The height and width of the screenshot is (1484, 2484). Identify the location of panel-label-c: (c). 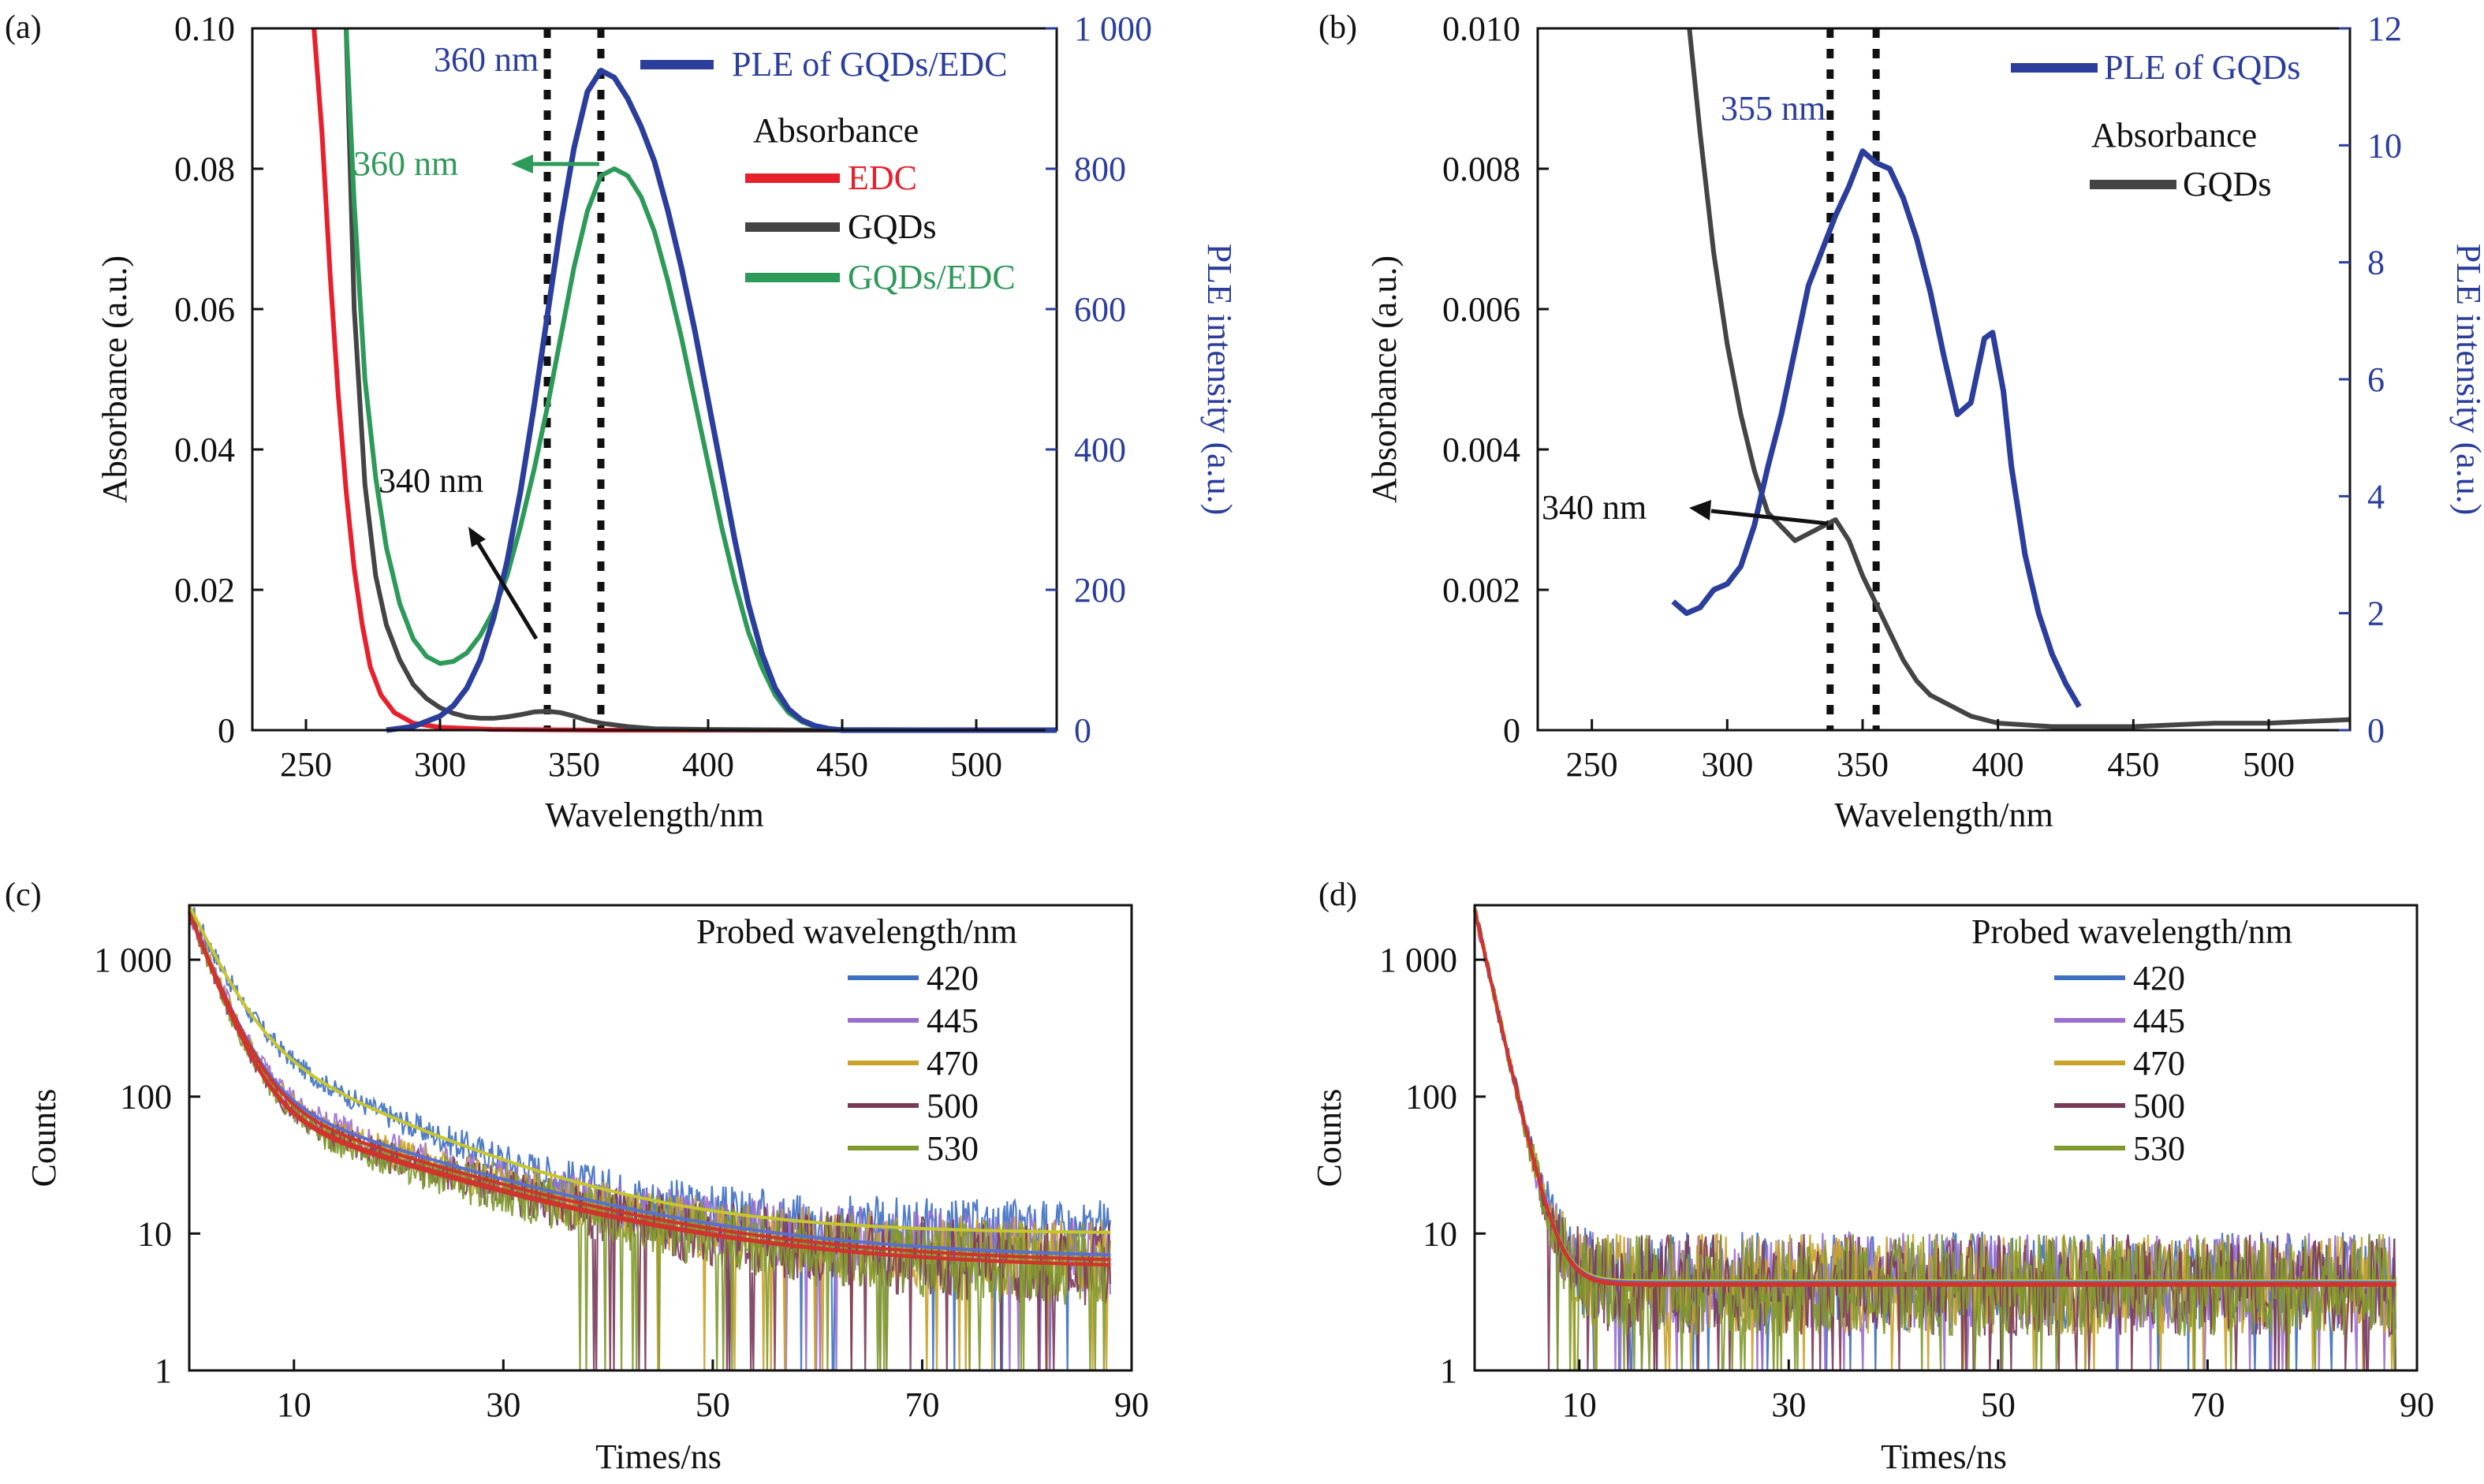
(23, 895).